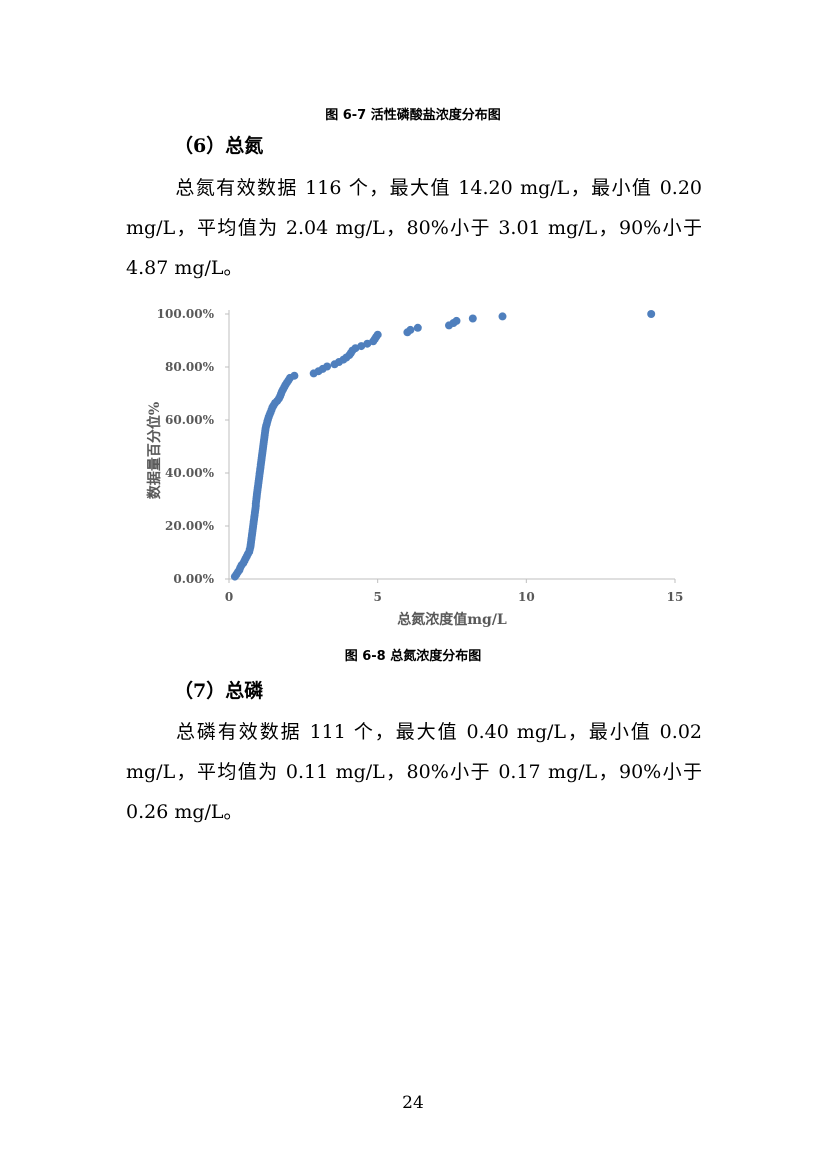  I want to click on y-tick-label: 20.00%, so click(190, 526).